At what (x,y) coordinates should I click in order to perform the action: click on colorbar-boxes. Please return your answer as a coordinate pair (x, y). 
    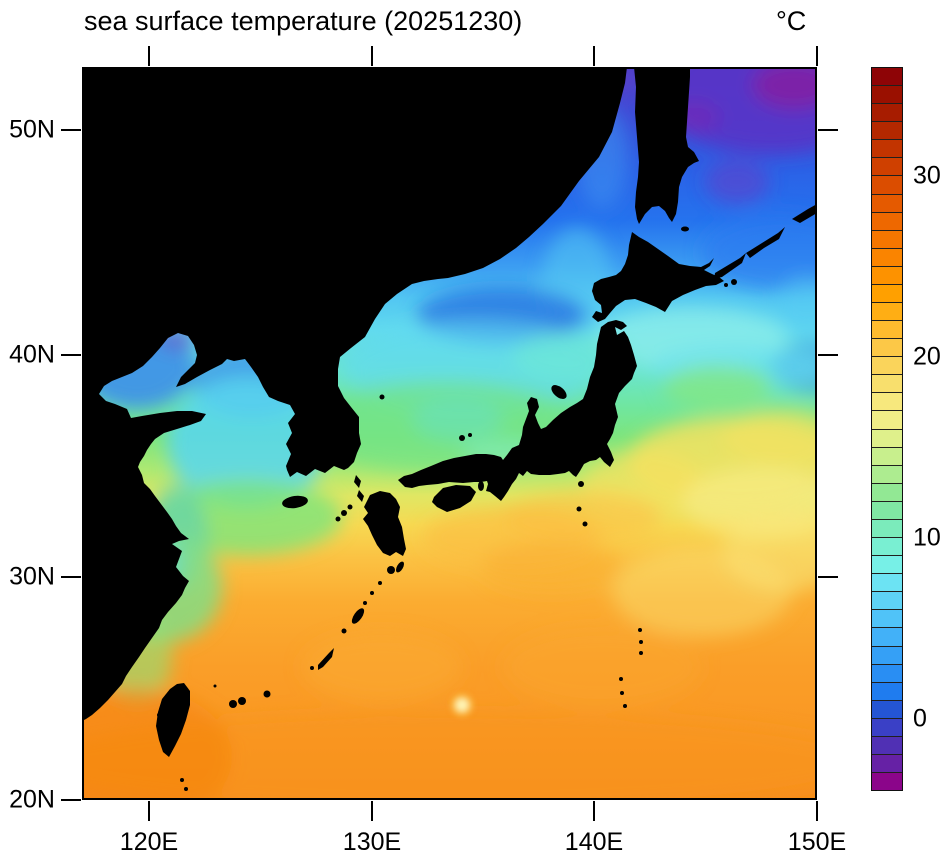
    Looking at the image, I should click on (887, 429).